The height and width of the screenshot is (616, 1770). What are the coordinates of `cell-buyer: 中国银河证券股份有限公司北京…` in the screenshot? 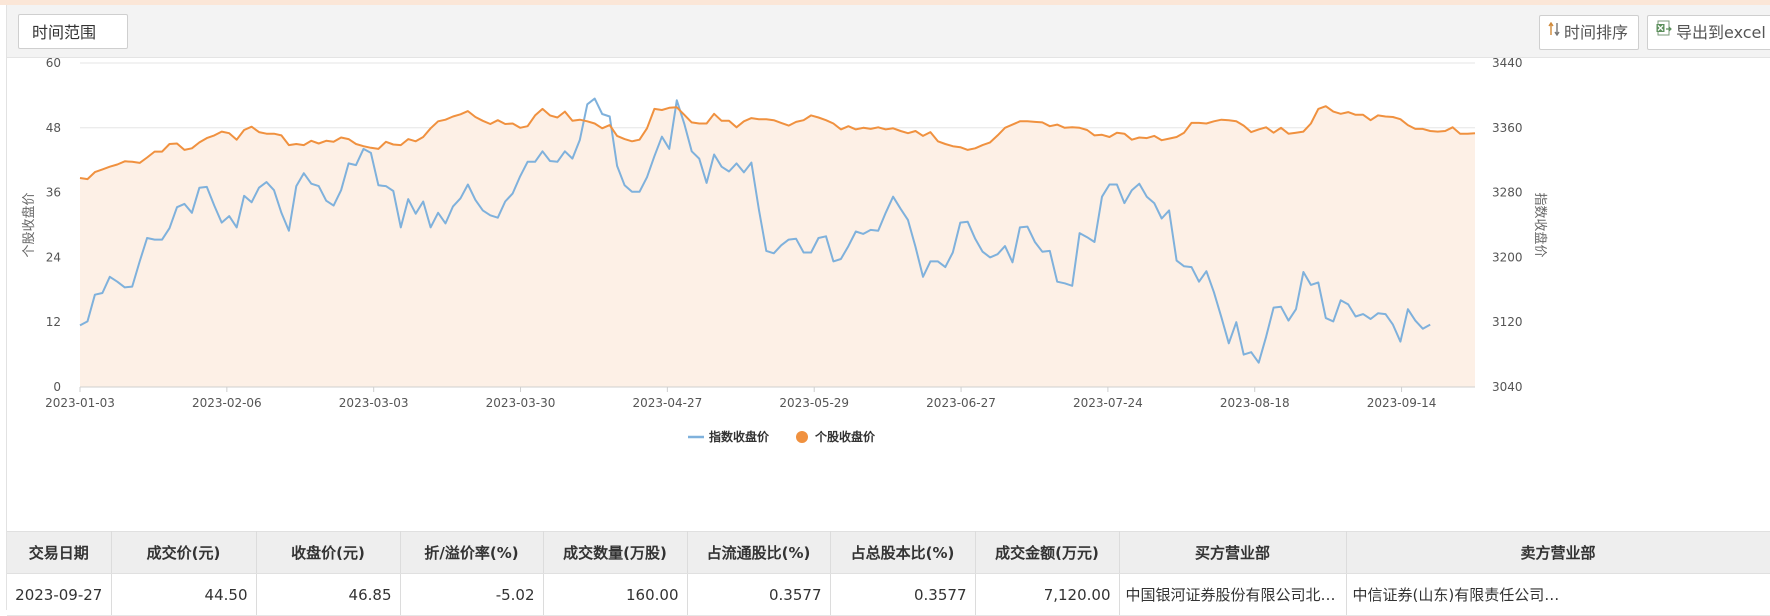 It's located at (1233, 594).